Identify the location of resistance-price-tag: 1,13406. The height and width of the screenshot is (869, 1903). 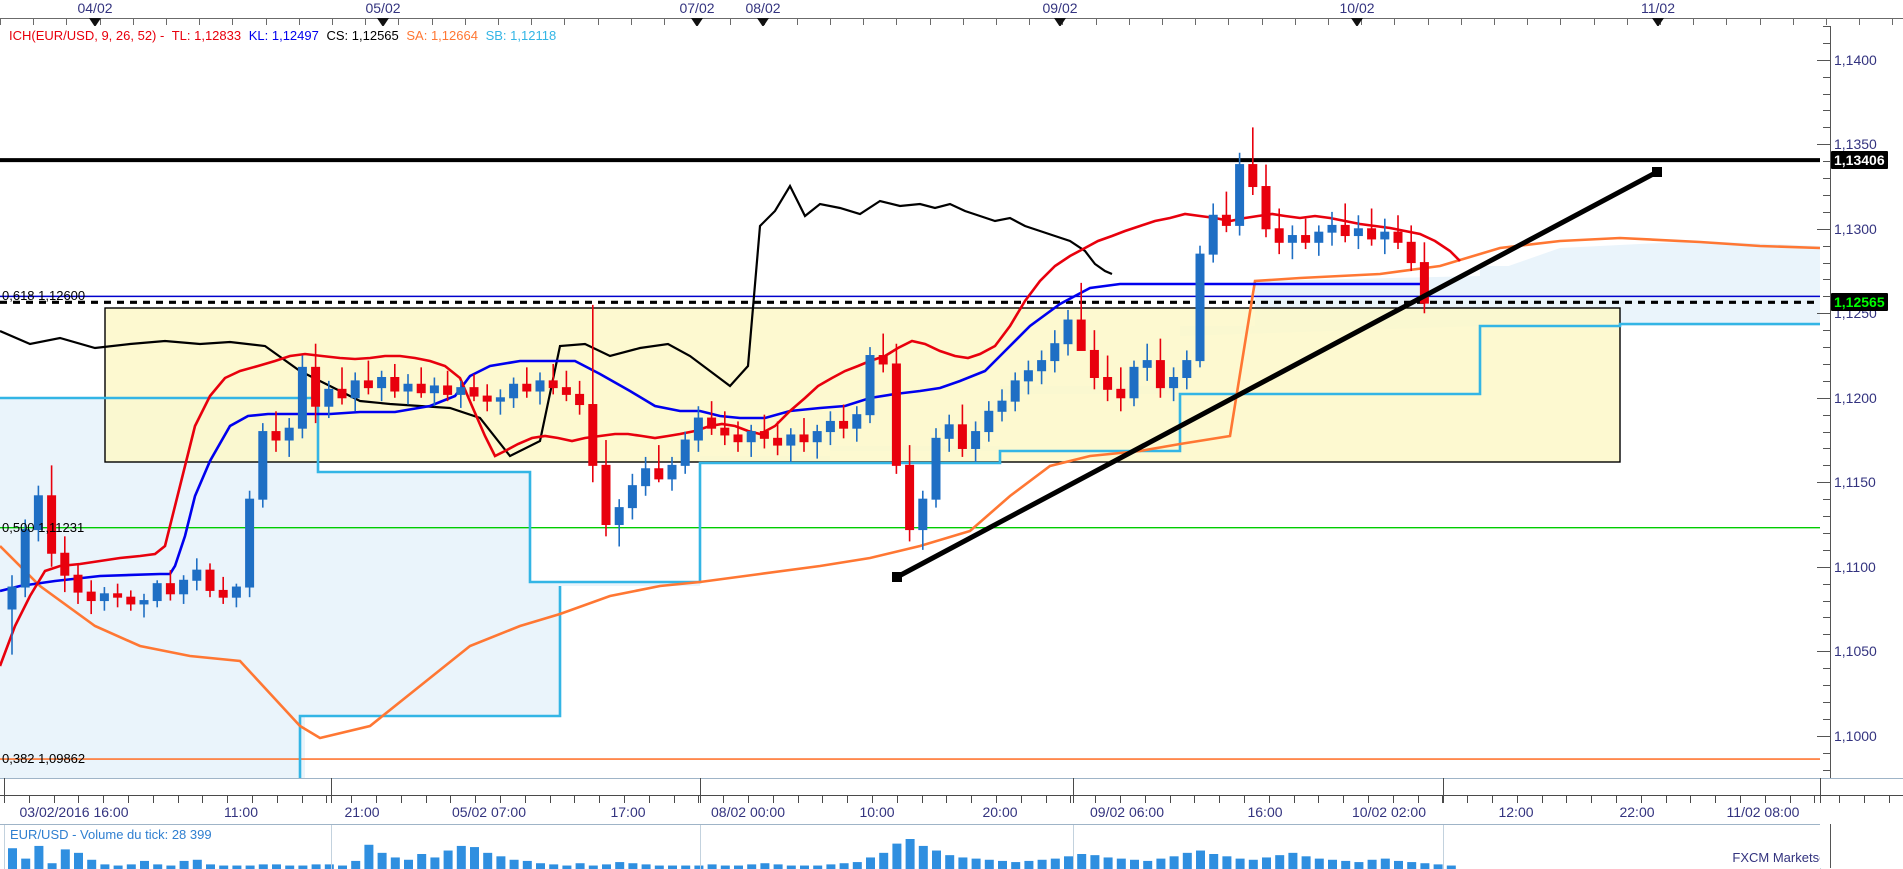
(1859, 160).